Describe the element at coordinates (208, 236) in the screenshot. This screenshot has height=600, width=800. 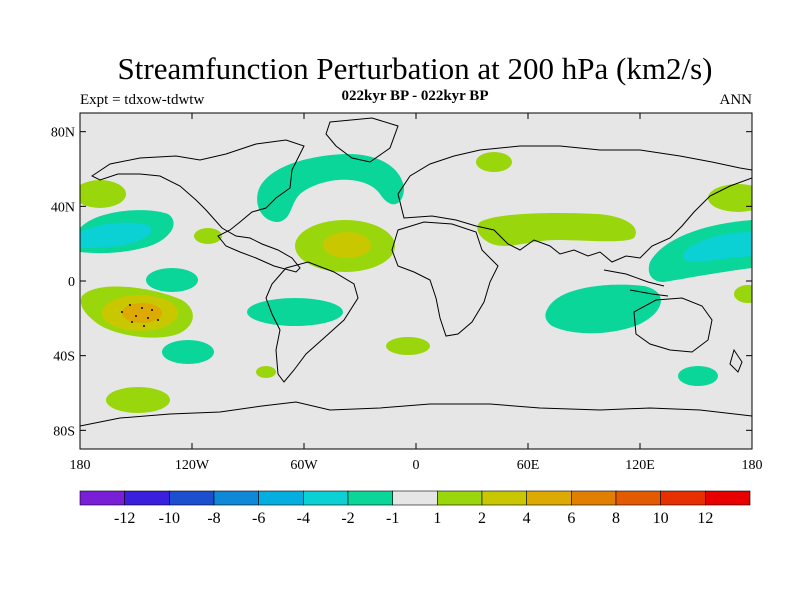
I see `mid-pacific-ridge` at that location.